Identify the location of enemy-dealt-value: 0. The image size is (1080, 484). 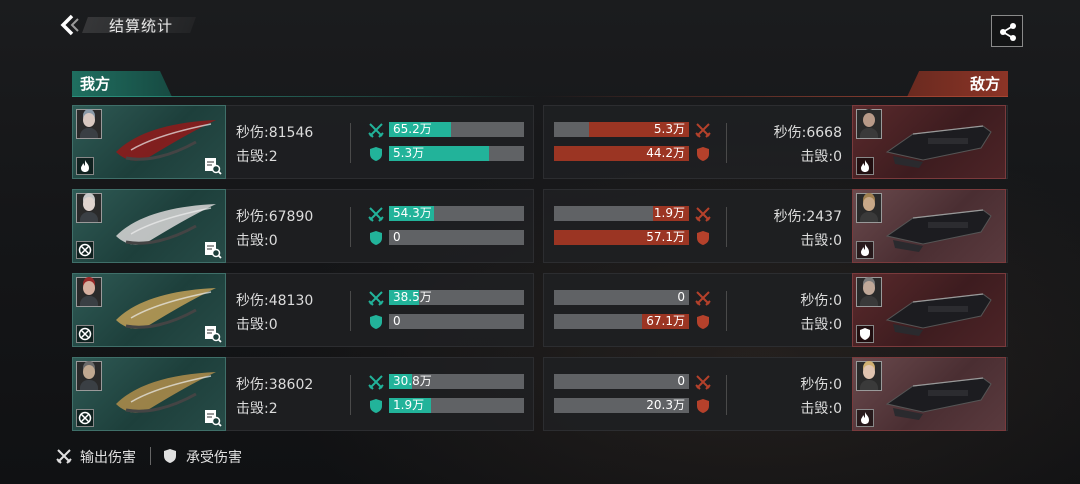
(681, 381).